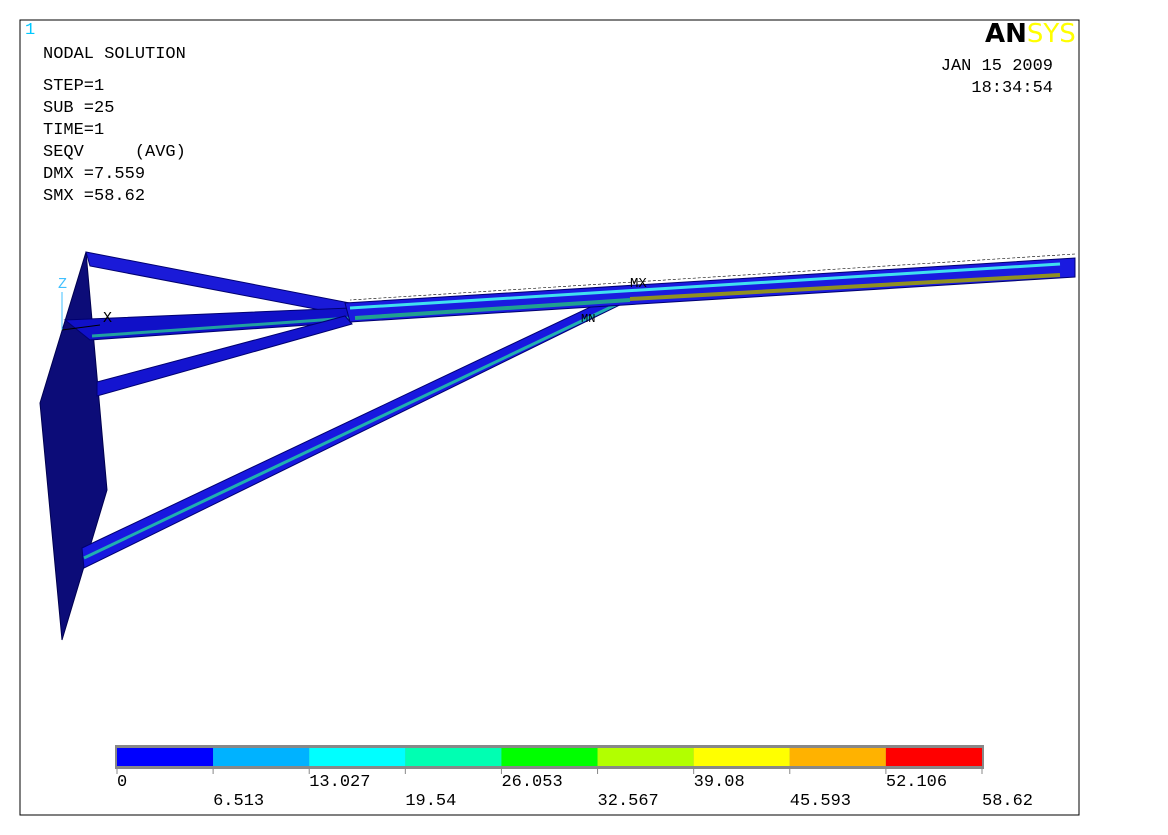 Image resolution: width=1168 pixels, height=835 pixels. I want to click on header-title: NODAL SOLUTION, so click(114, 54).